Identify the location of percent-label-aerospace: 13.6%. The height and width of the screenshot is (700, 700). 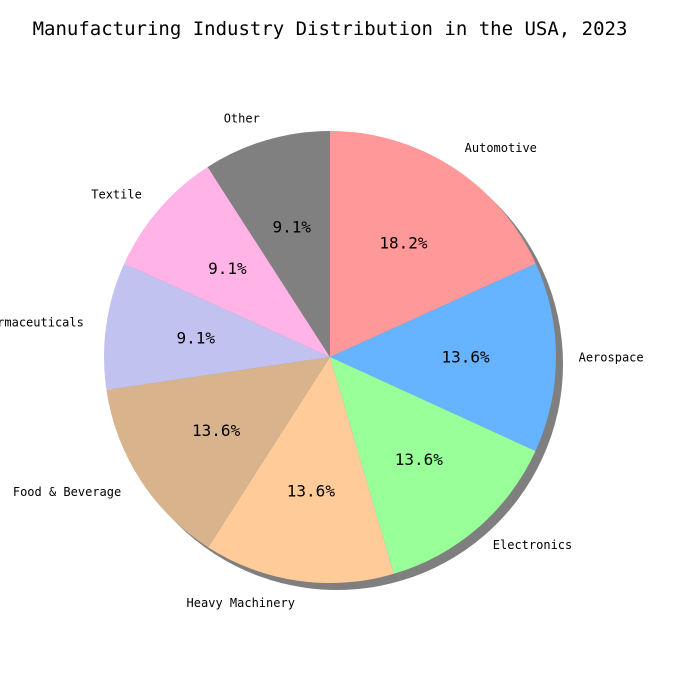
(466, 357).